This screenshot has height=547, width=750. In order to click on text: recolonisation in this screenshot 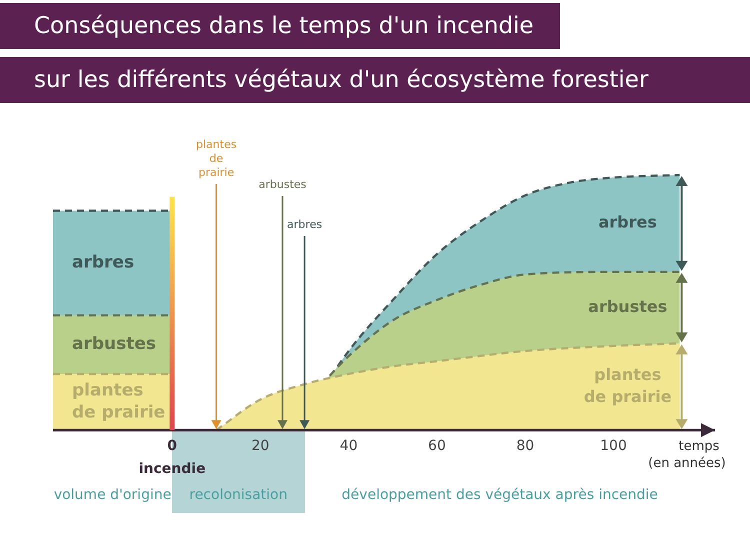, I will do `click(238, 495)`.